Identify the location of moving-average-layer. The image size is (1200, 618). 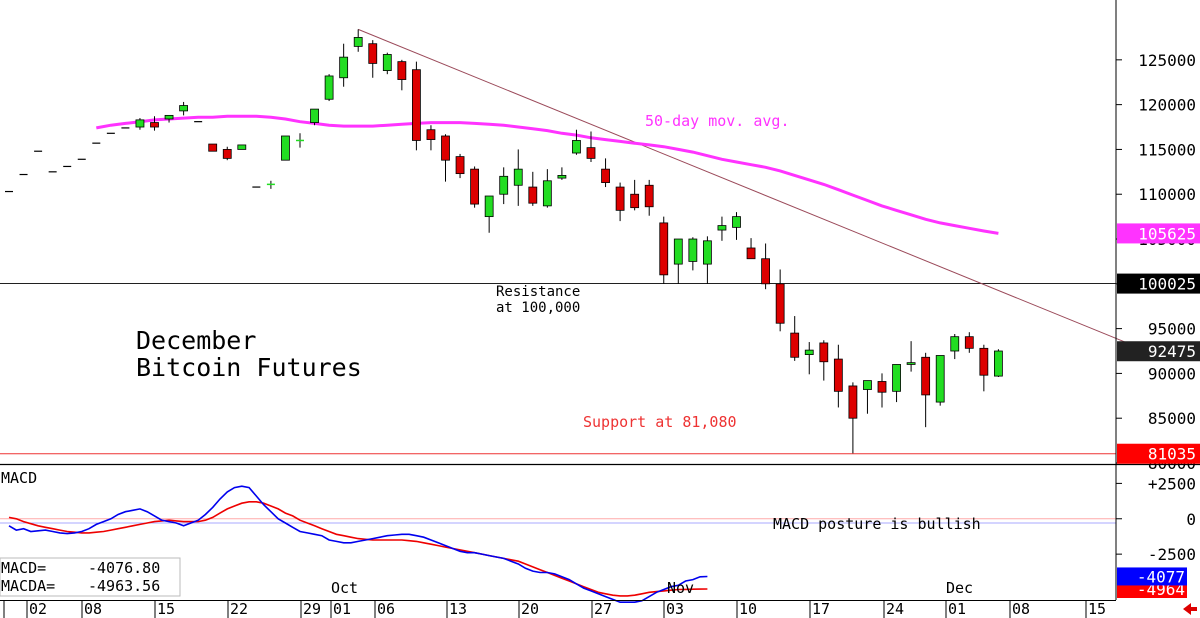
(547, 174).